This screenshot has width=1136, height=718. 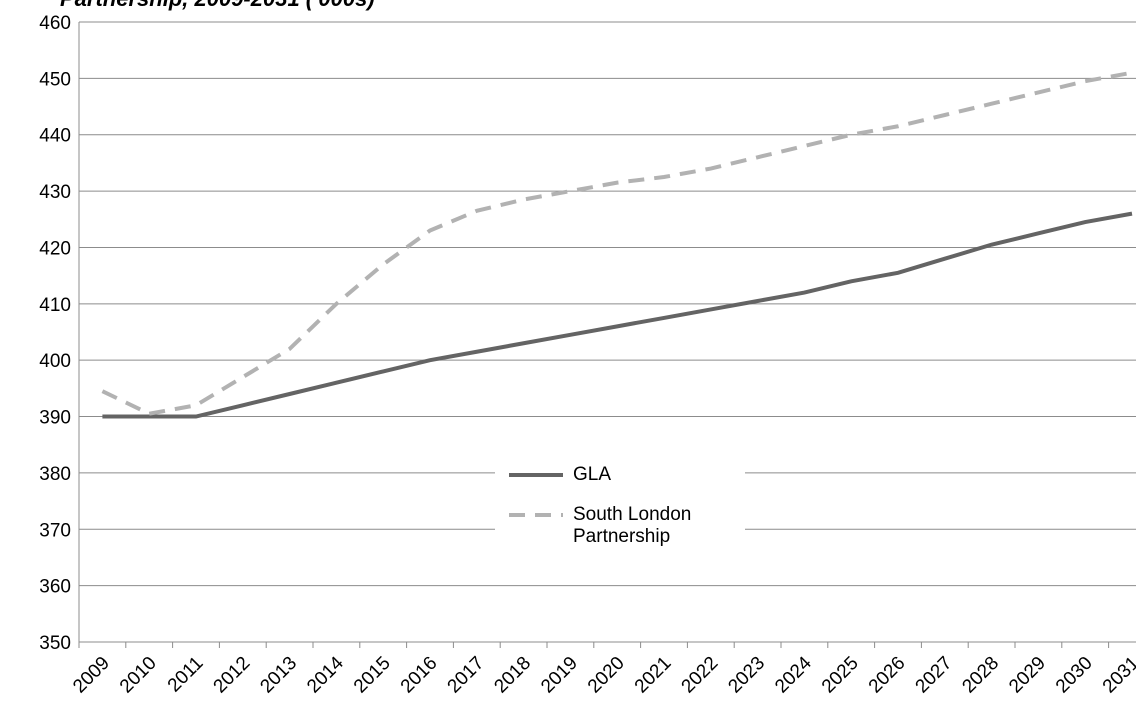 What do you see at coordinates (55, 474) in the screenshot?
I see `y-tick-label: 380` at bounding box center [55, 474].